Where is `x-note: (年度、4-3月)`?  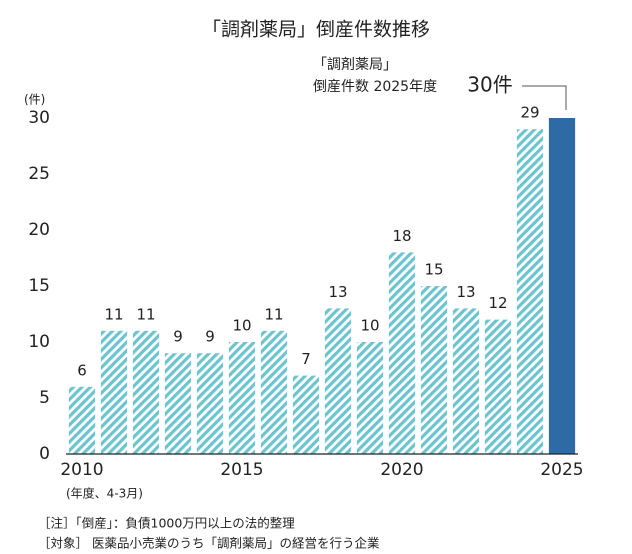 x-note: (年度、4-3月) is located at coordinates (104, 493).